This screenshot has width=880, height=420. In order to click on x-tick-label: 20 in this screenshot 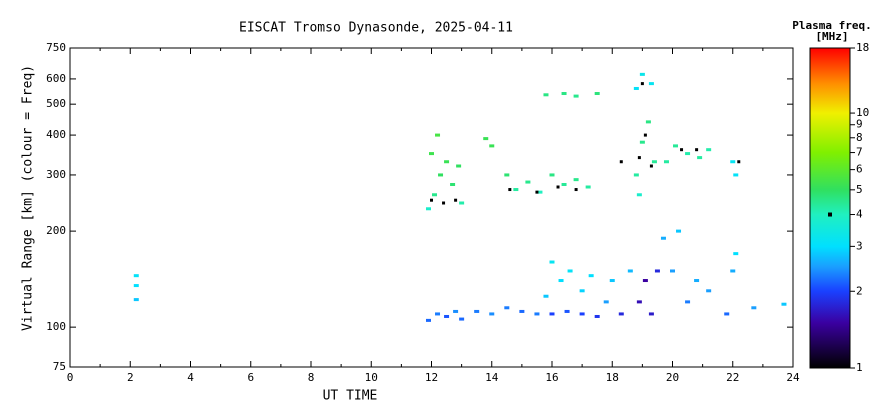, I will do `click(672, 377)`.